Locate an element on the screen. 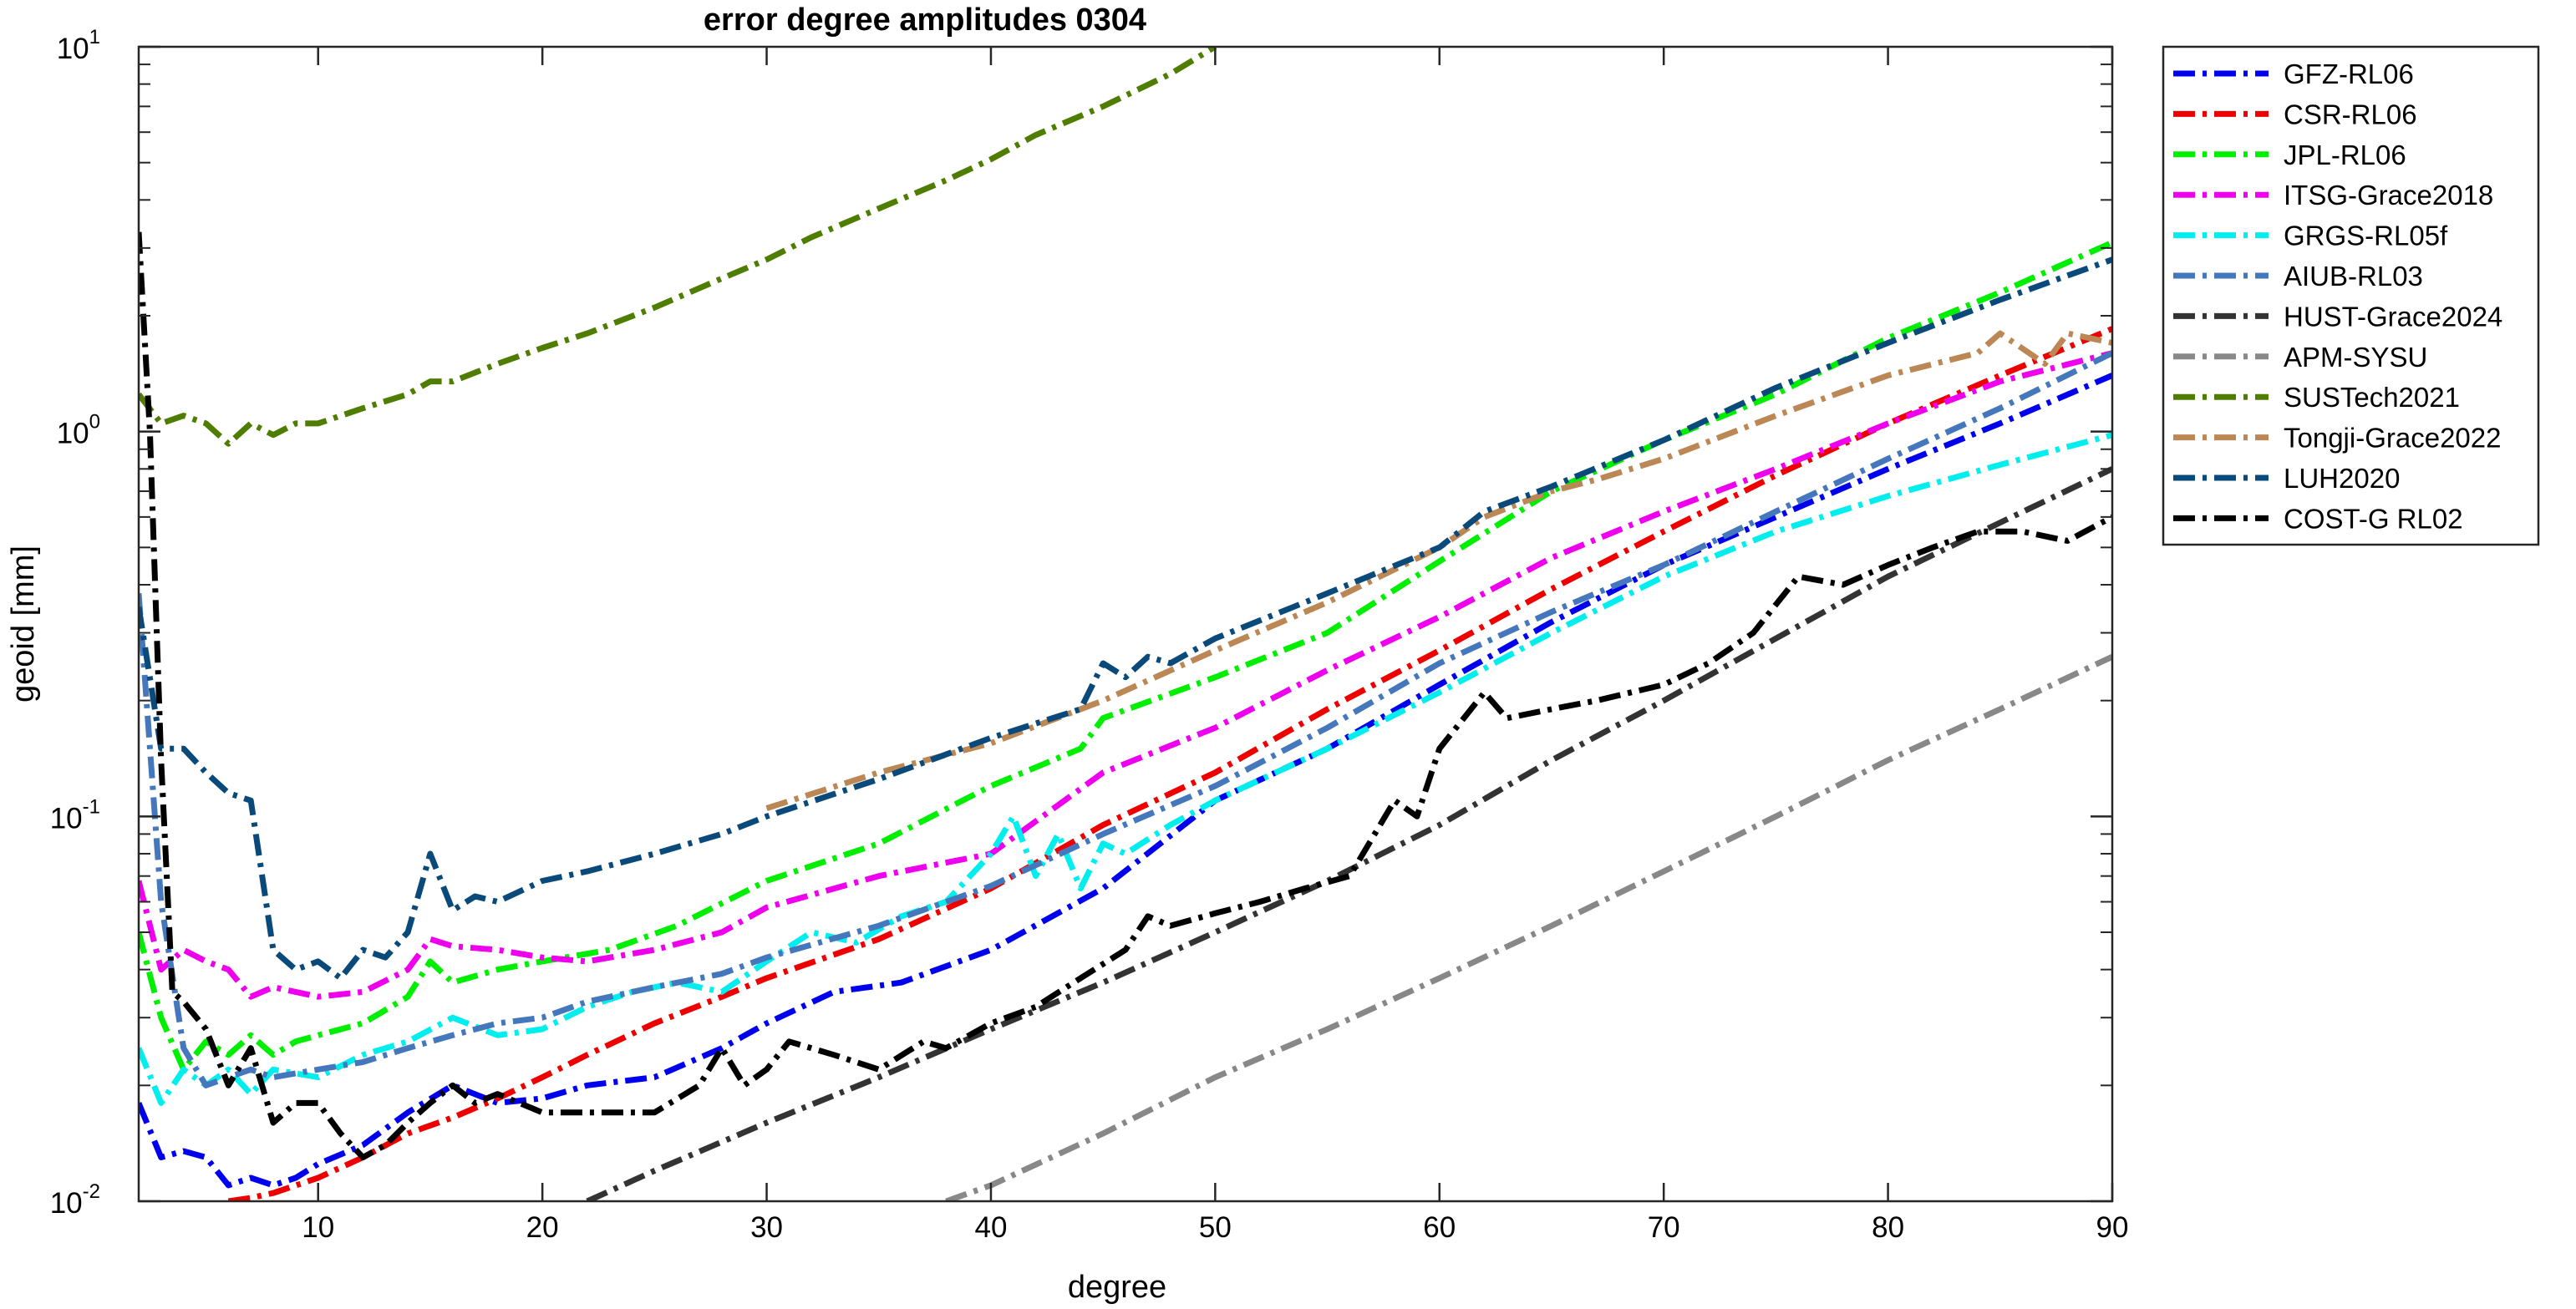  legend-label: GFZ-RL06 is located at coordinates (2349, 73).